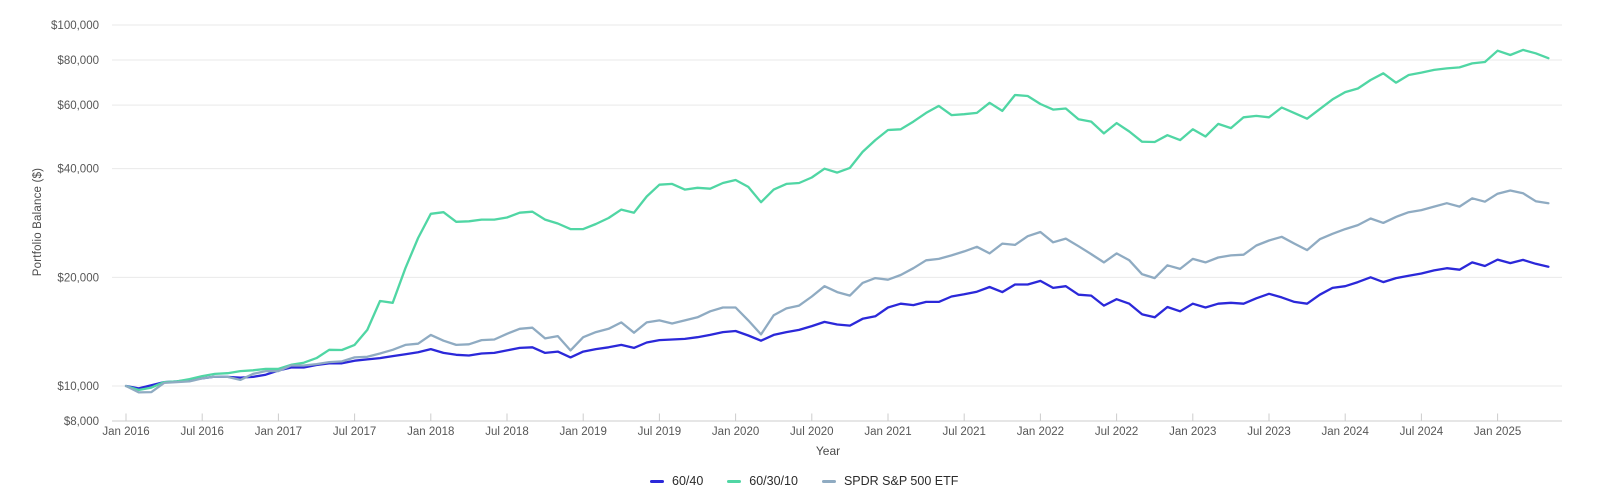 The image size is (1608, 501). I want to click on x-tick-label: Jul 2023, so click(1268, 432).